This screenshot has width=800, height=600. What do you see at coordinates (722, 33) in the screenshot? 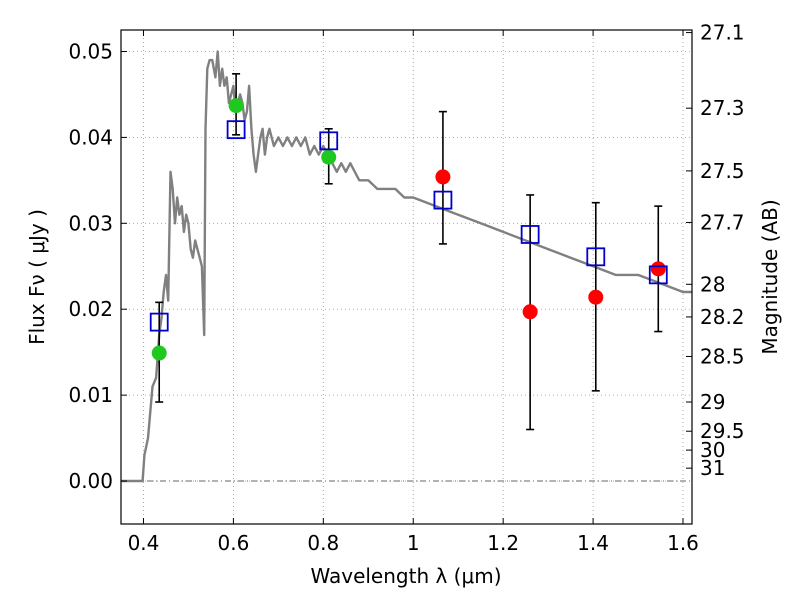
I see `y2-tick-label: 27.1` at bounding box center [722, 33].